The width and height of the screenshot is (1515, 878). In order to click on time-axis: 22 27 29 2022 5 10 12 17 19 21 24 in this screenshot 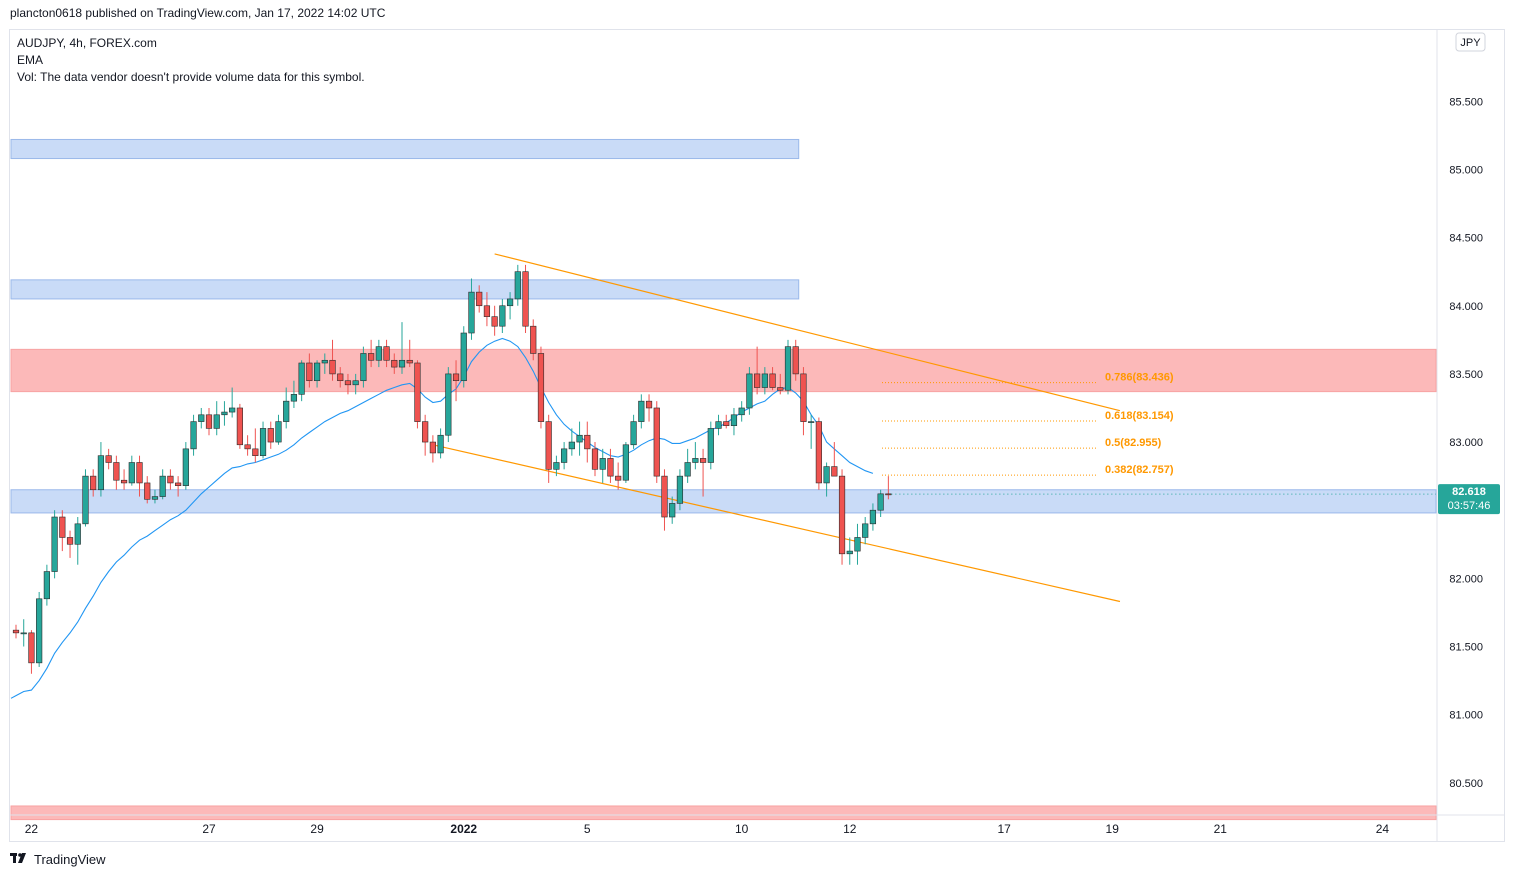, I will do `click(707, 829)`.